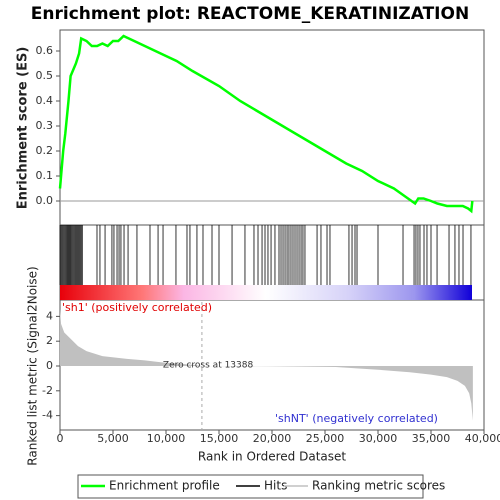 The height and width of the screenshot is (500, 500). I want to click on annotation: 'shNT' (negatively correlated), so click(356, 418).